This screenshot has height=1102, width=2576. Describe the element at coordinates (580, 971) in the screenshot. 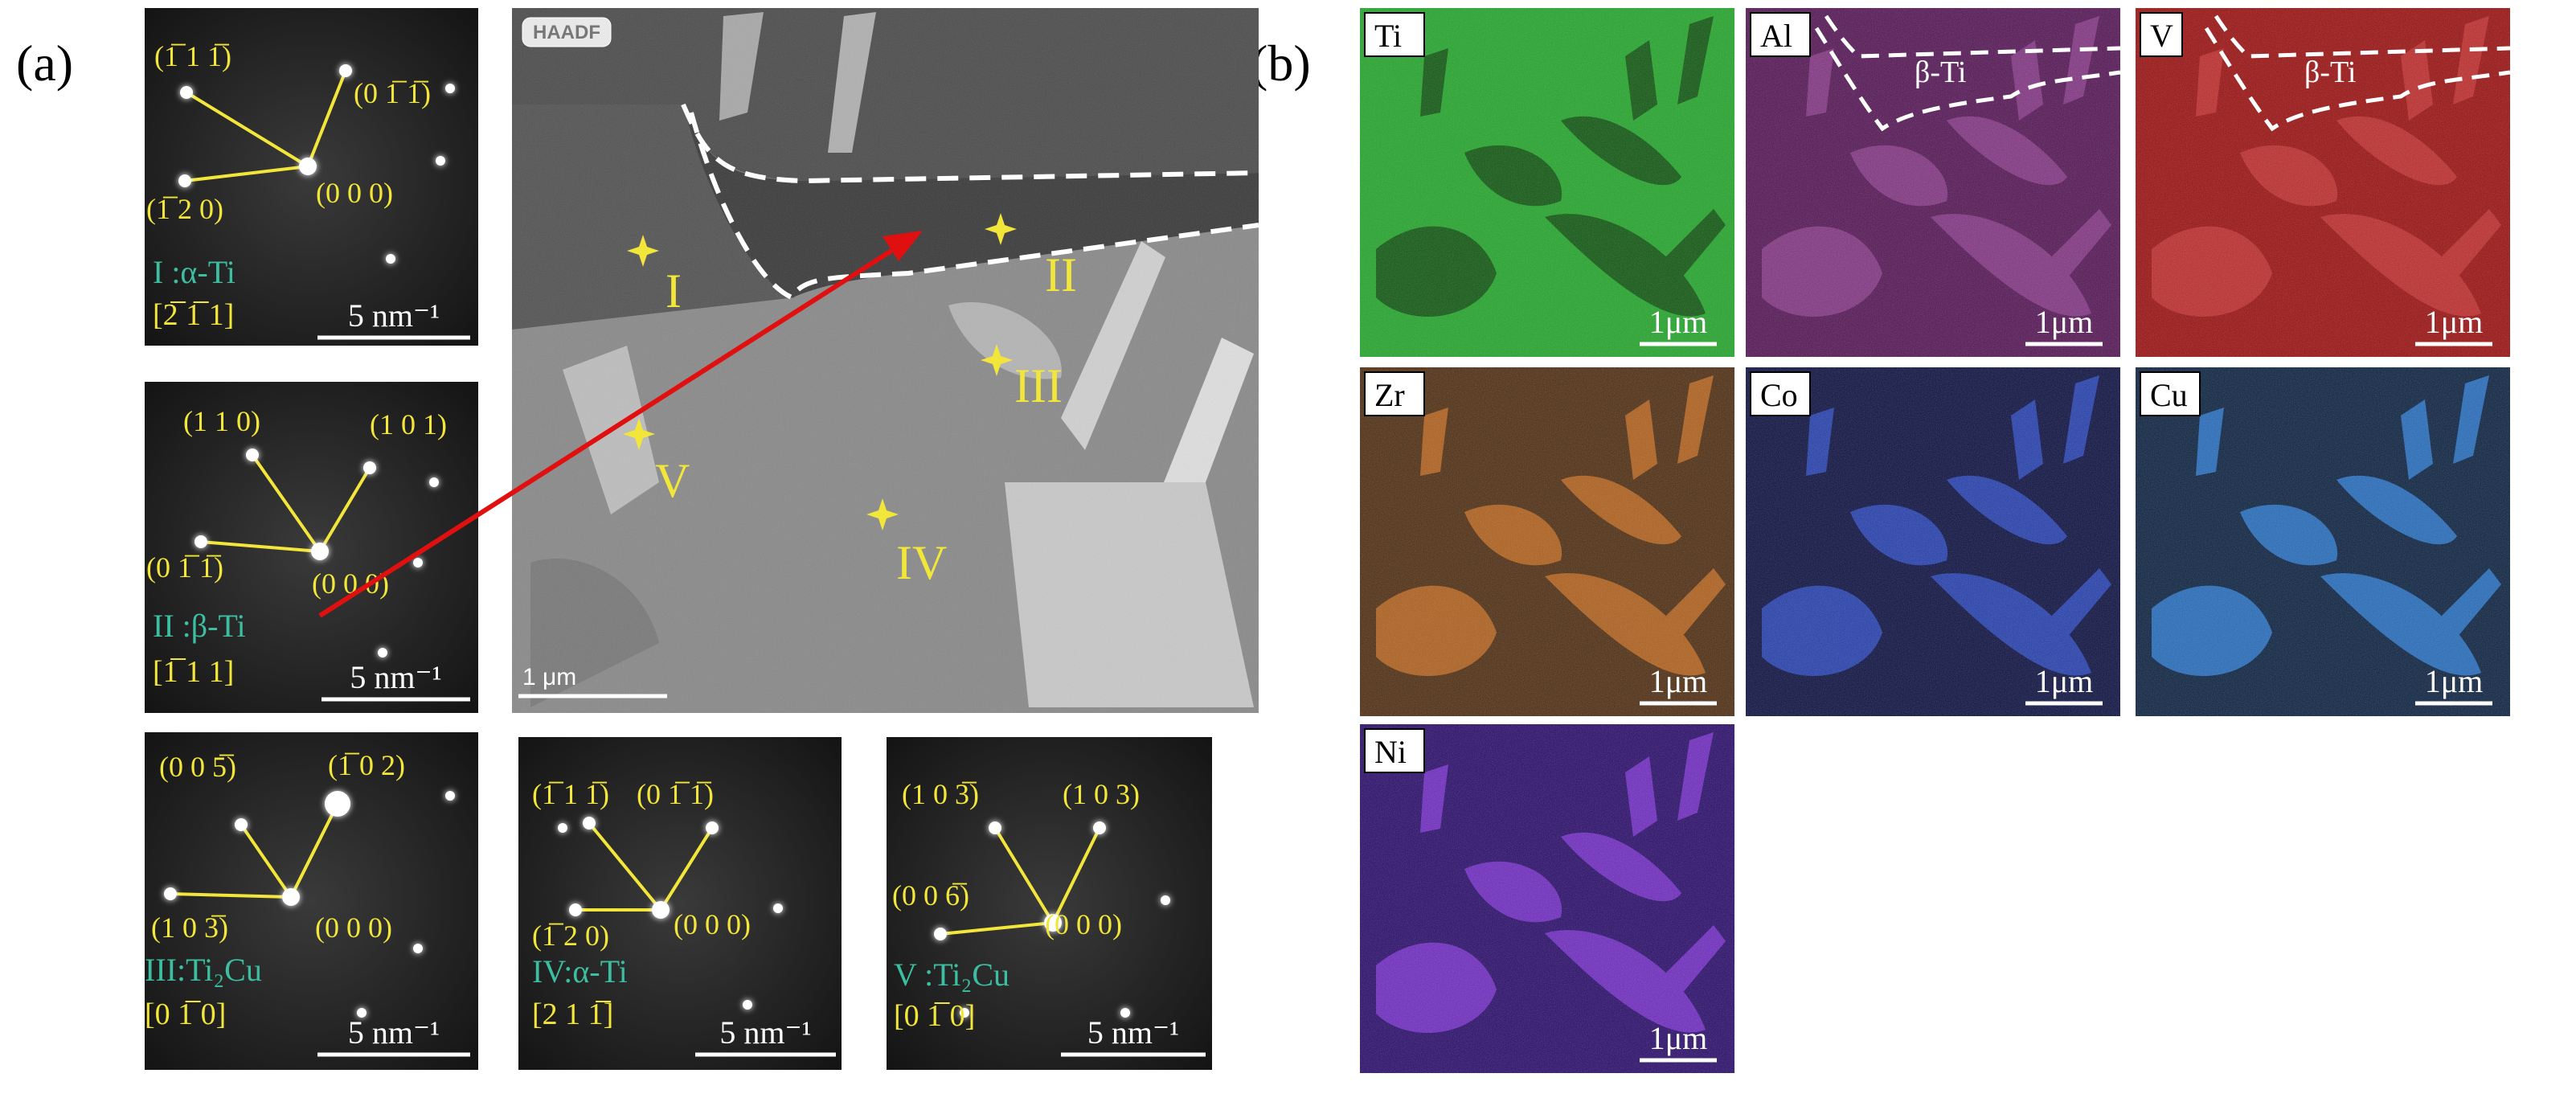

I see `phase-label: IV:α-Ti` at that location.